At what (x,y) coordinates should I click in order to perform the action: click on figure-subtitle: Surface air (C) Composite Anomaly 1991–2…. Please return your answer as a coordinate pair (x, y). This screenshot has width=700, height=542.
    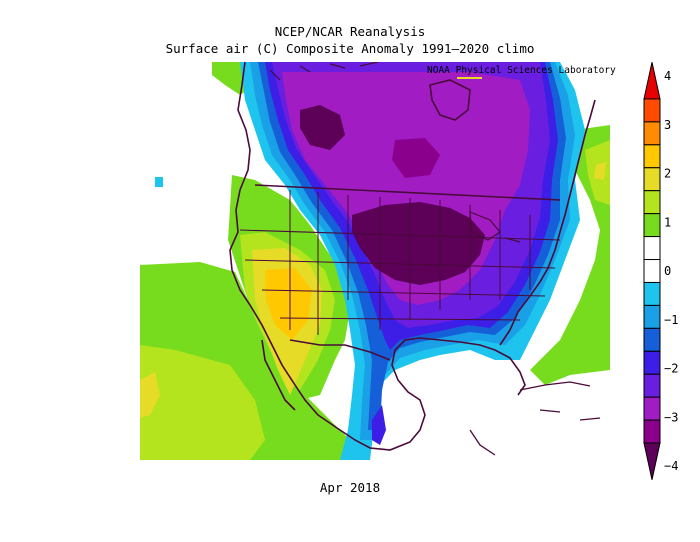
    Looking at the image, I should click on (350, 48).